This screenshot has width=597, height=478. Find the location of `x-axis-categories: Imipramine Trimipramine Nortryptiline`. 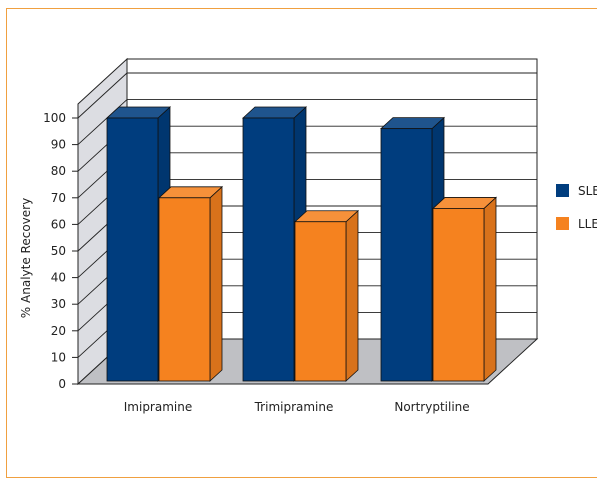

x-axis-categories: Imipramine Trimipramine Nortryptiline is located at coordinates (297, 407).